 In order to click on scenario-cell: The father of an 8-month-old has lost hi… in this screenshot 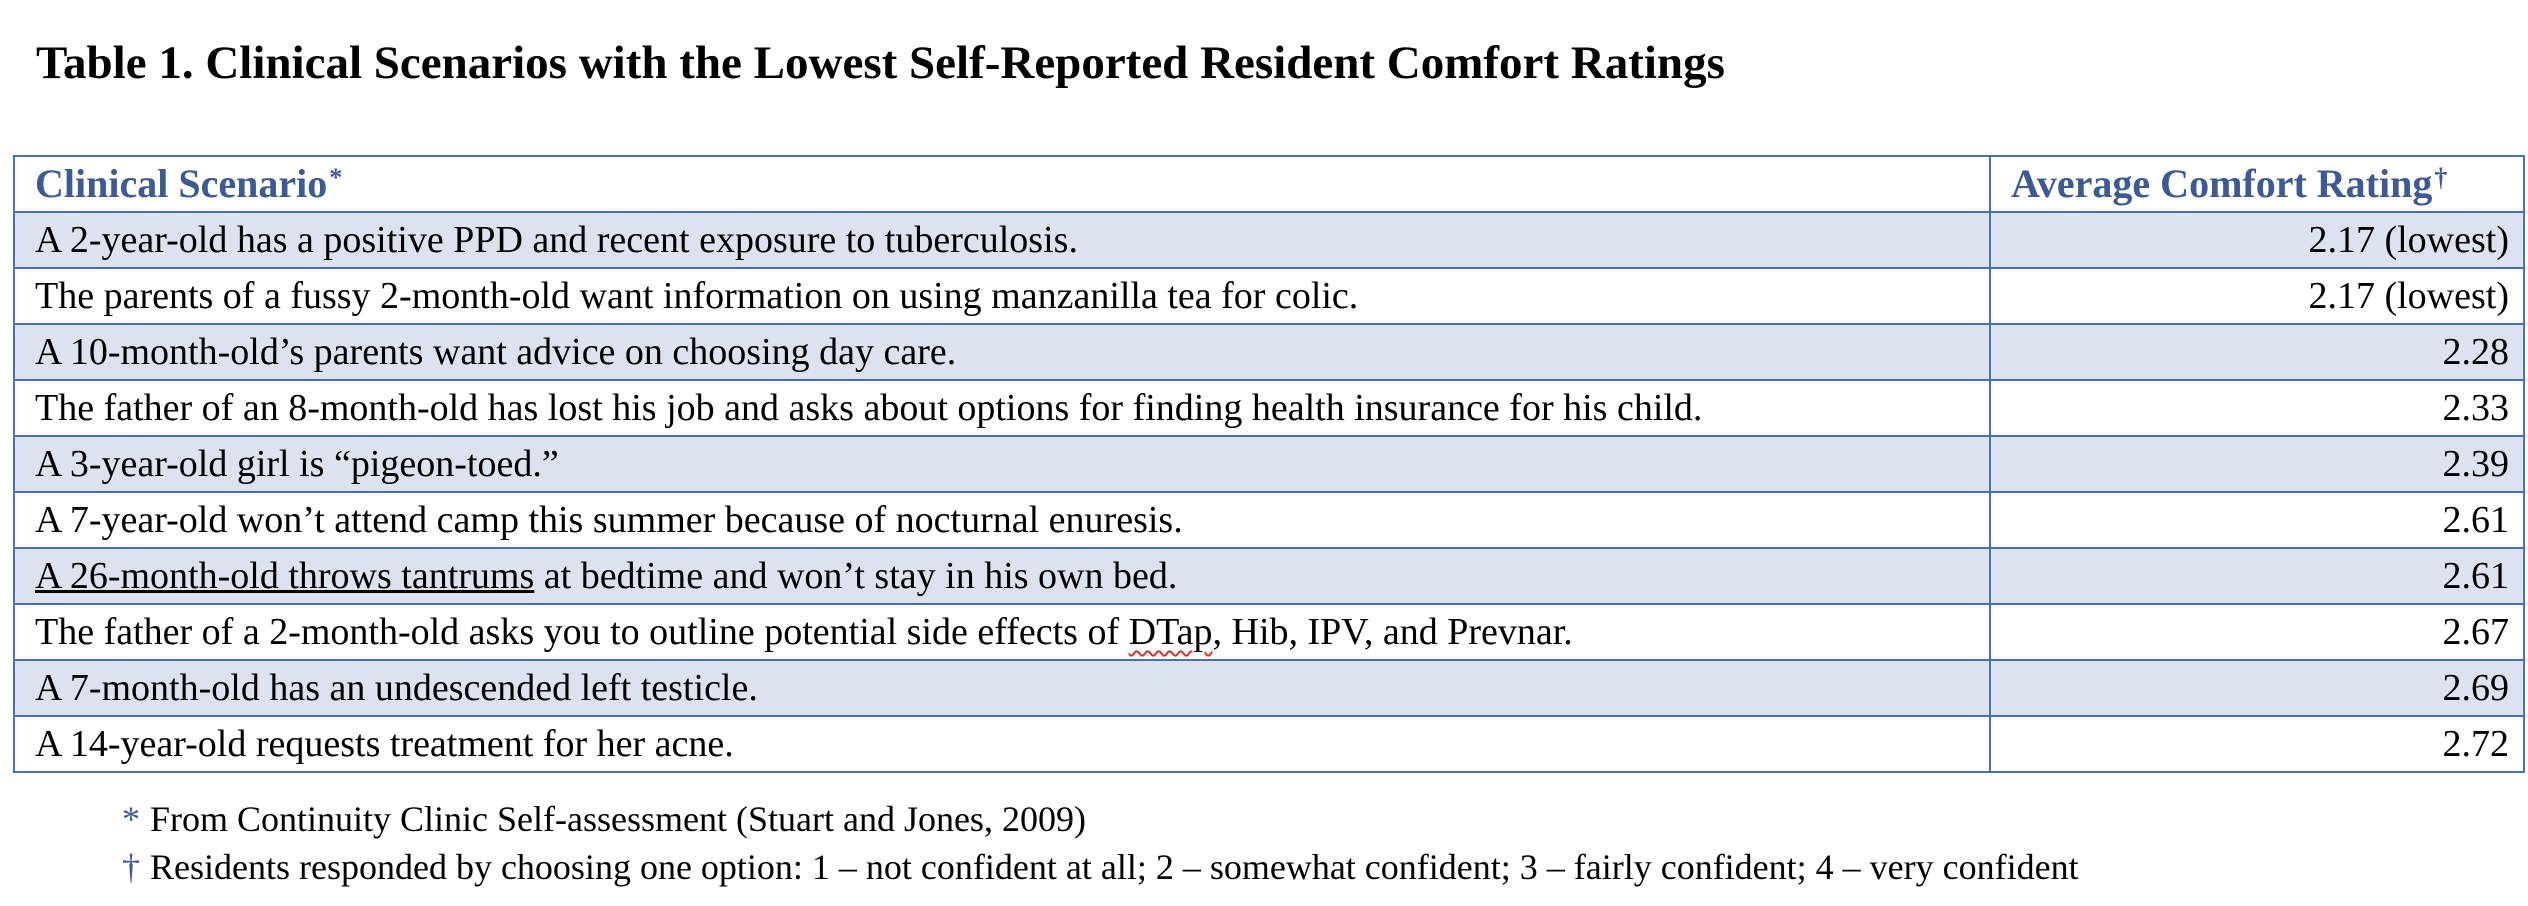, I will do `click(1002, 408)`.